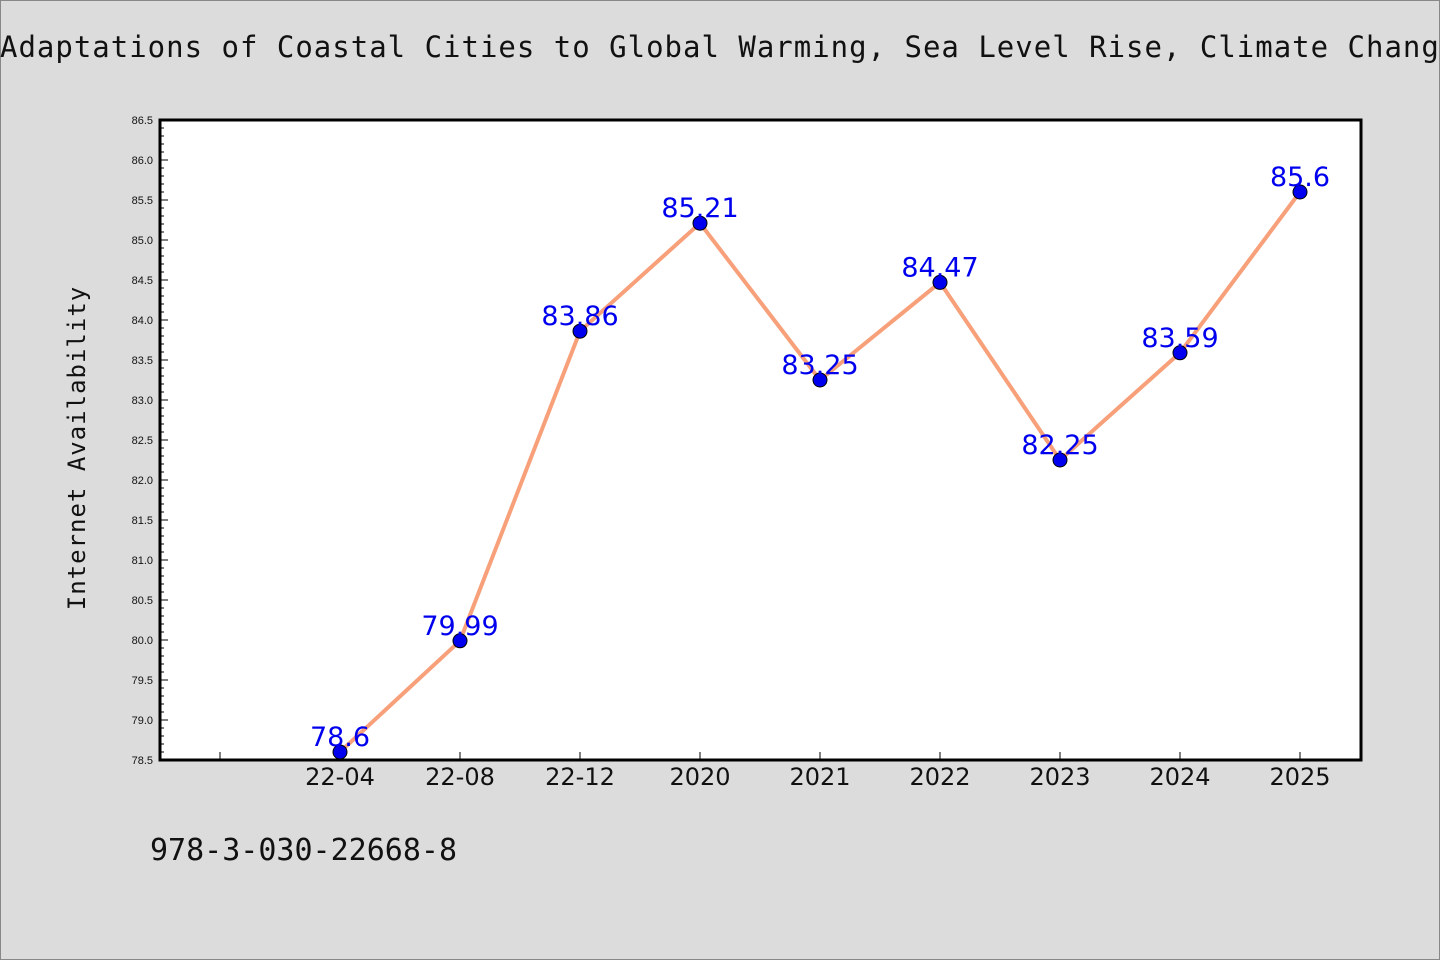  I want to click on x-tick-label: 22-12, so click(580, 777).